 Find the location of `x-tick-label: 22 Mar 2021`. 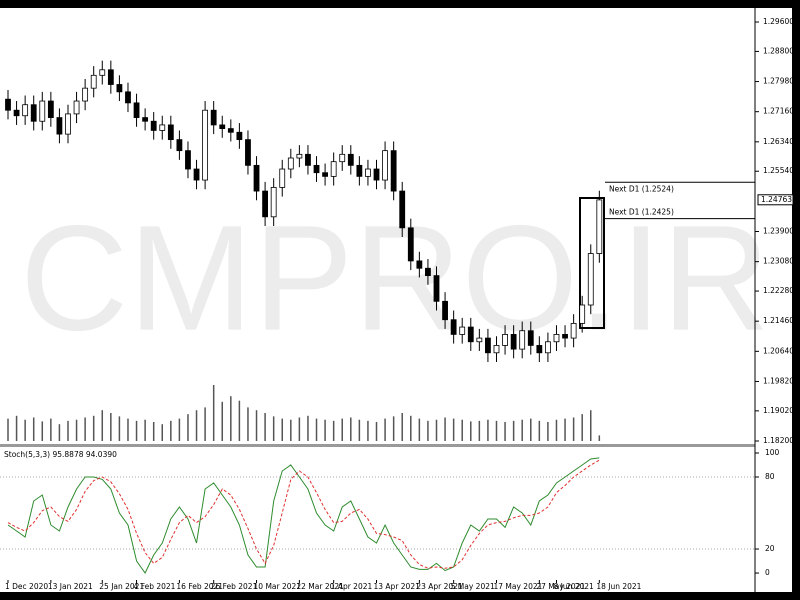

x-tick-label: 22 Mar 2021 is located at coordinates (320, 586).